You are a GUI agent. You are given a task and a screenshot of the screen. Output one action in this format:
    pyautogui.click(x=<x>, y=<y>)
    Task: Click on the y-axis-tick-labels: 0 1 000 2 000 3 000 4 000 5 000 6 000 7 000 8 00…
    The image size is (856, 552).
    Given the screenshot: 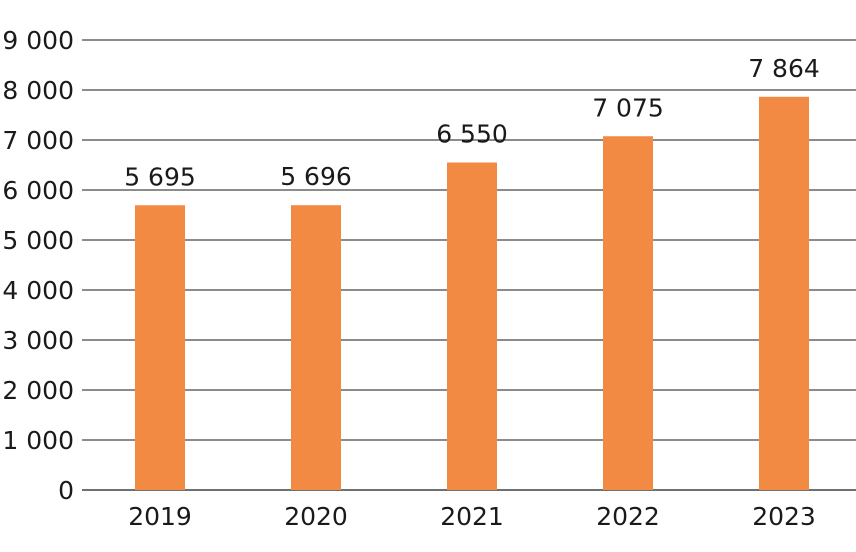 What is the action you would take?
    pyautogui.click(x=38, y=265)
    